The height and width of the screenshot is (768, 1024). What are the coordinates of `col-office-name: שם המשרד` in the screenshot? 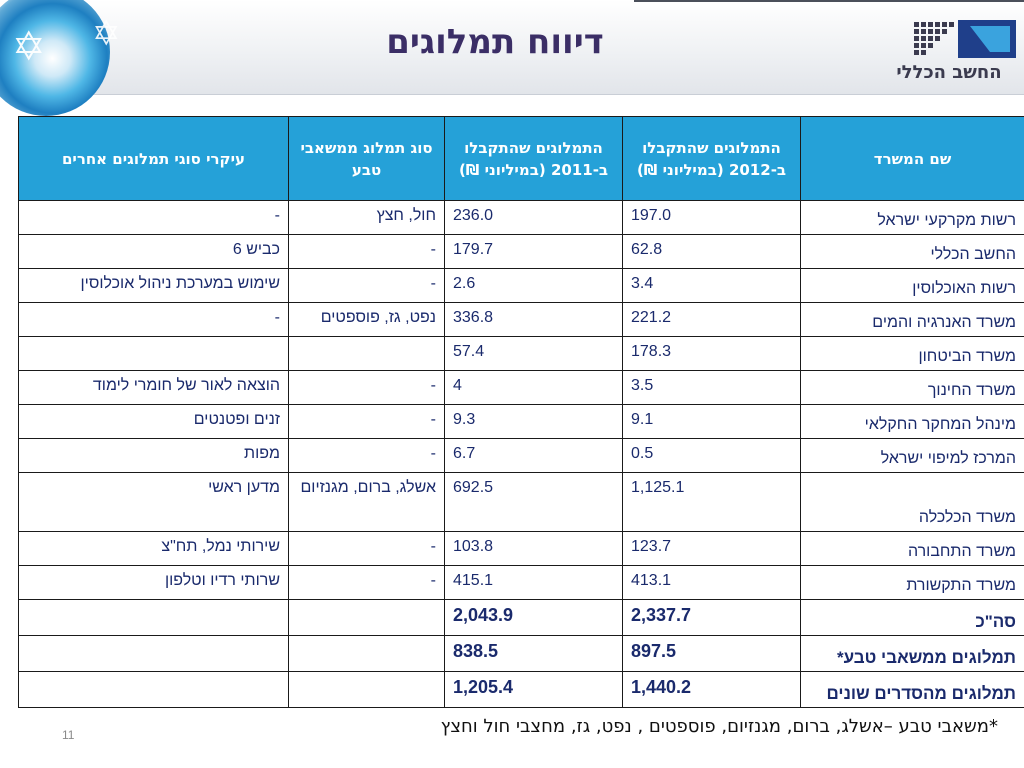 It's located at (912, 158).